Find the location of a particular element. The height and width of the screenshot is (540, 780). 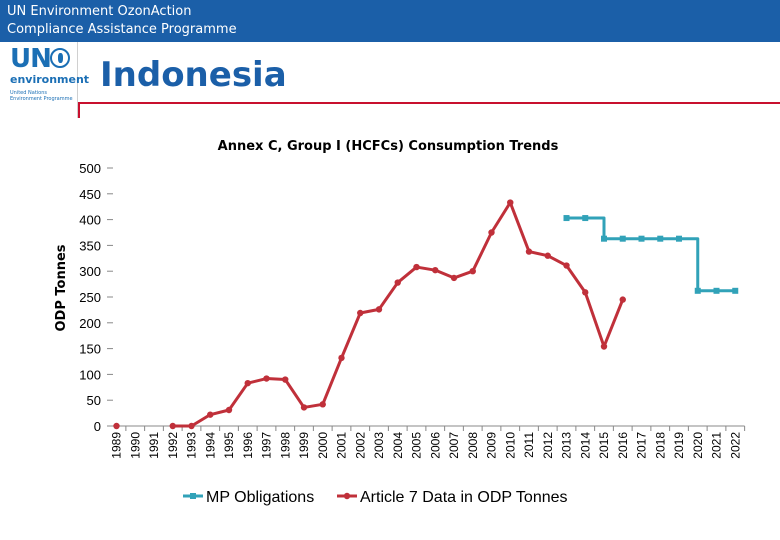

un-globe-icon is located at coordinates (60, 58).